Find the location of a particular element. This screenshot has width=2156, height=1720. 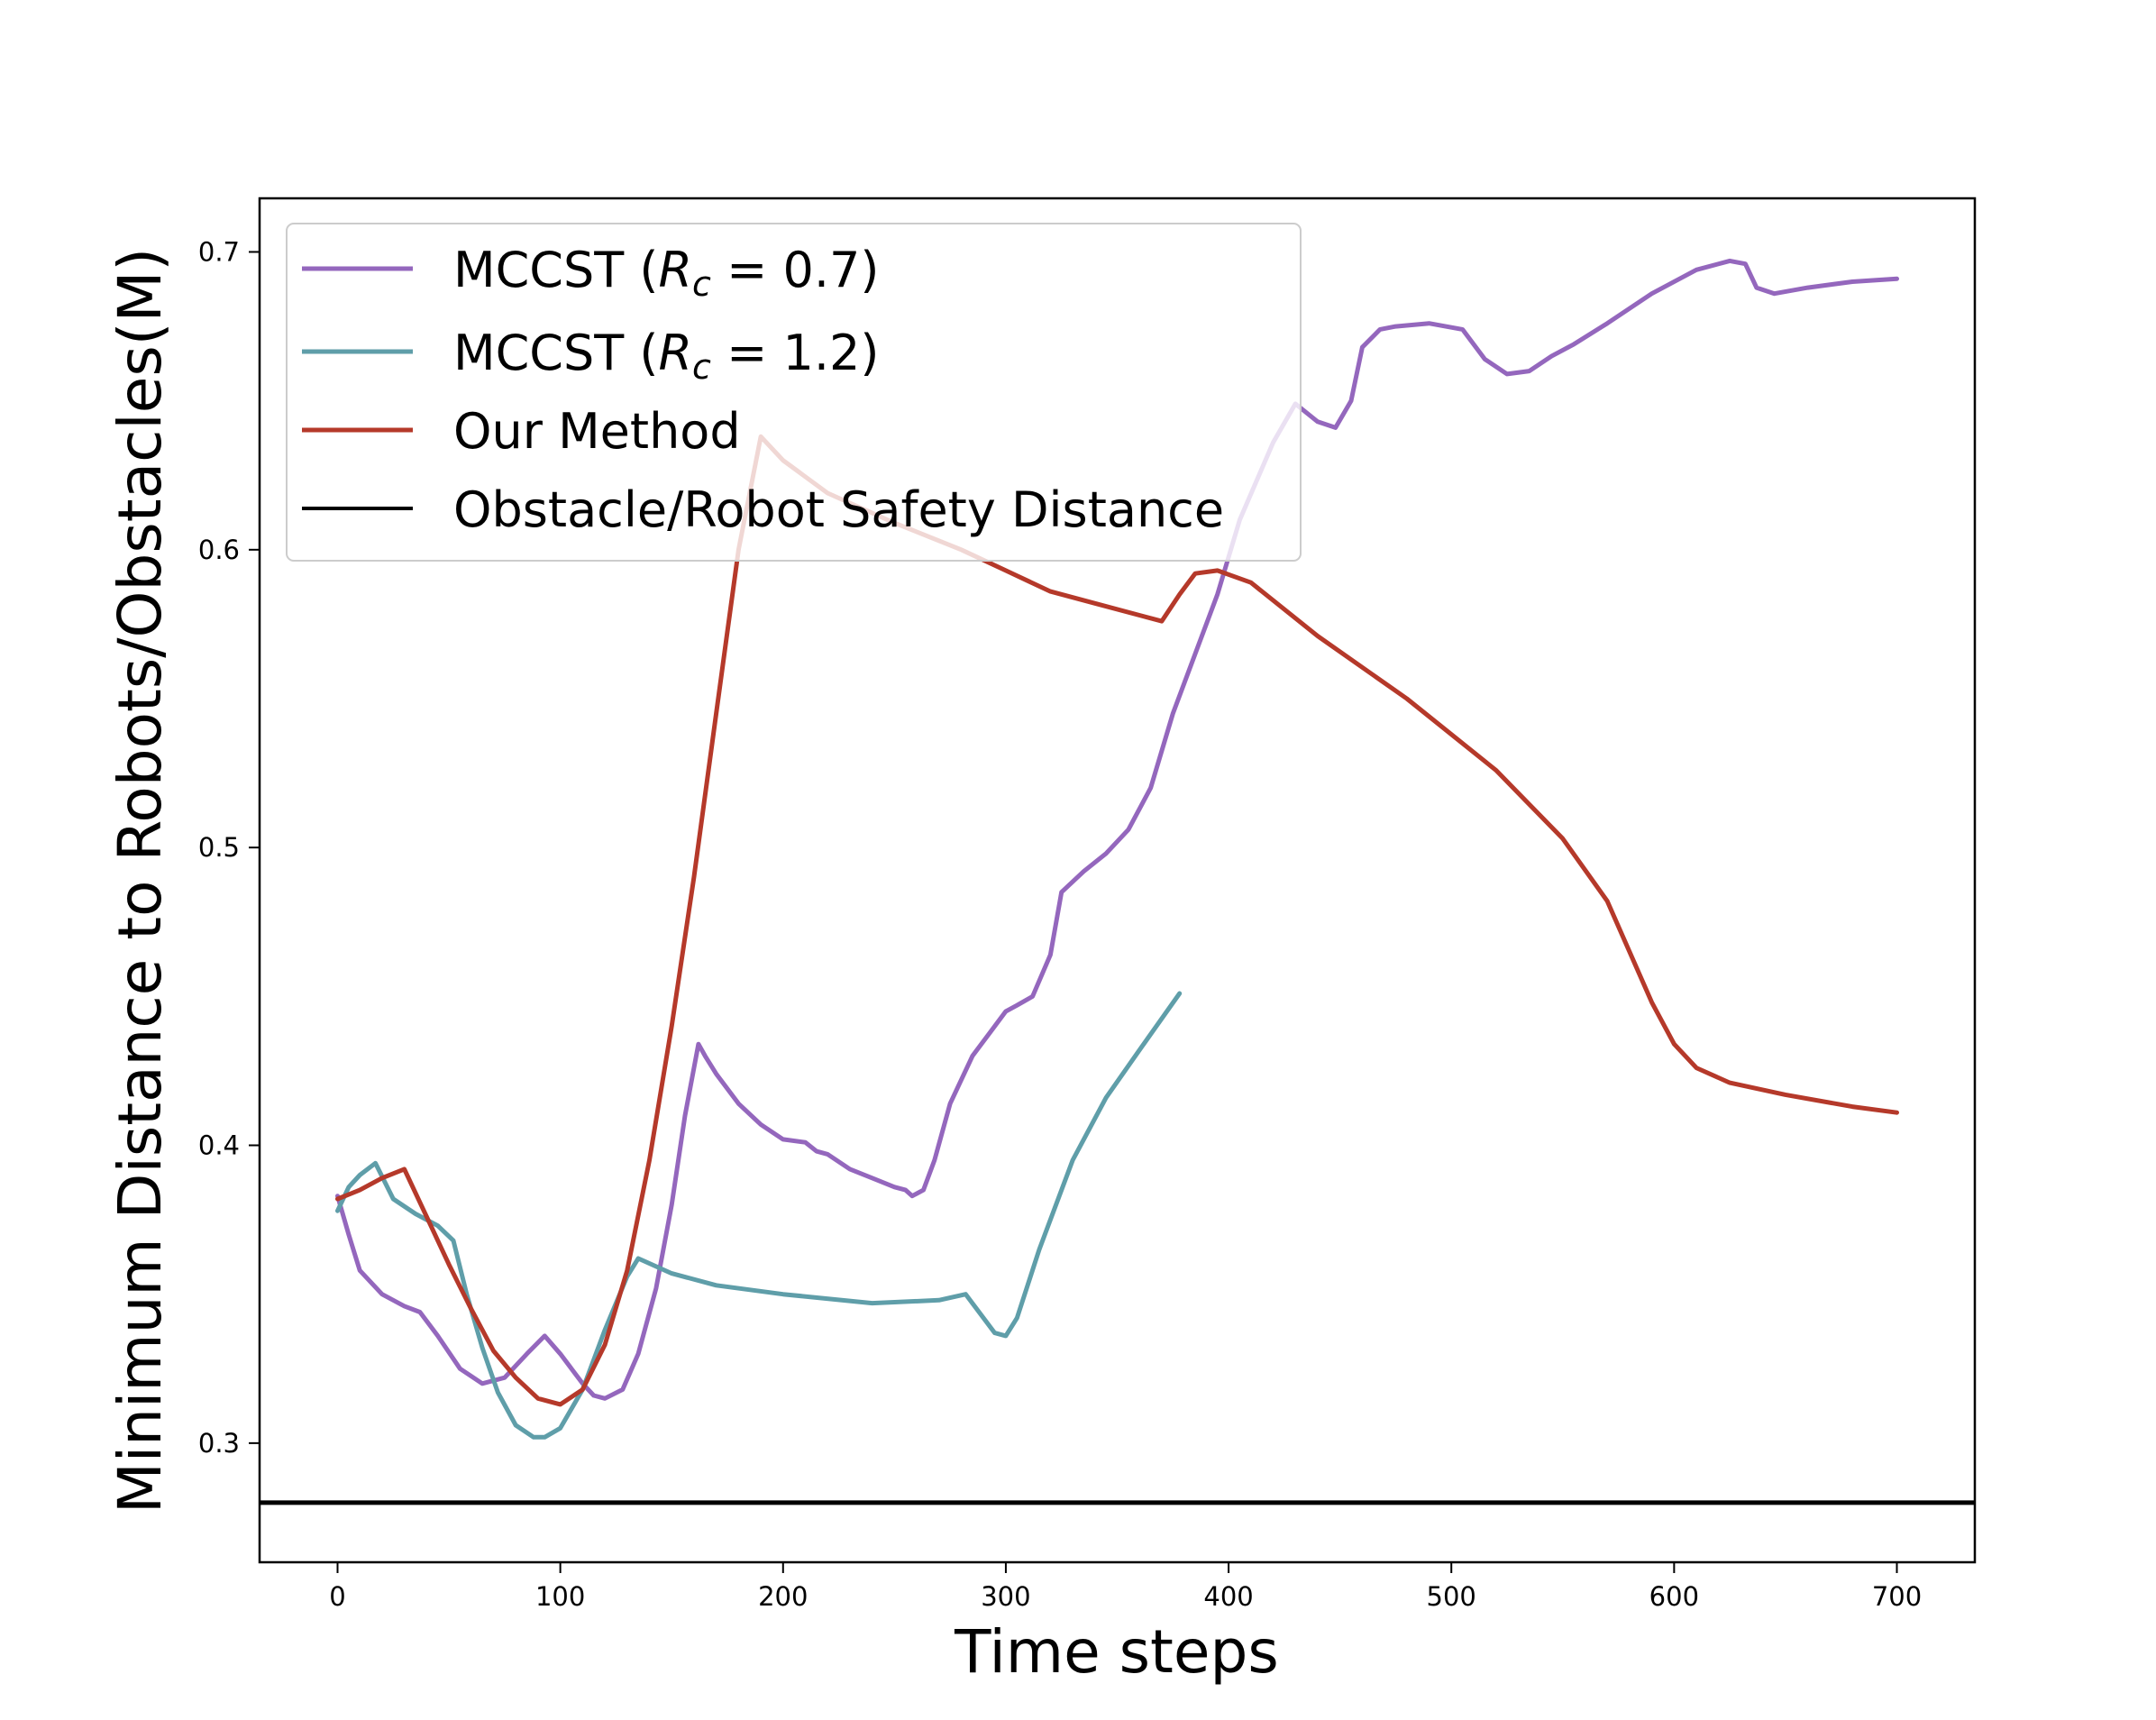

x-tick-label: 600 is located at coordinates (1674, 1596).